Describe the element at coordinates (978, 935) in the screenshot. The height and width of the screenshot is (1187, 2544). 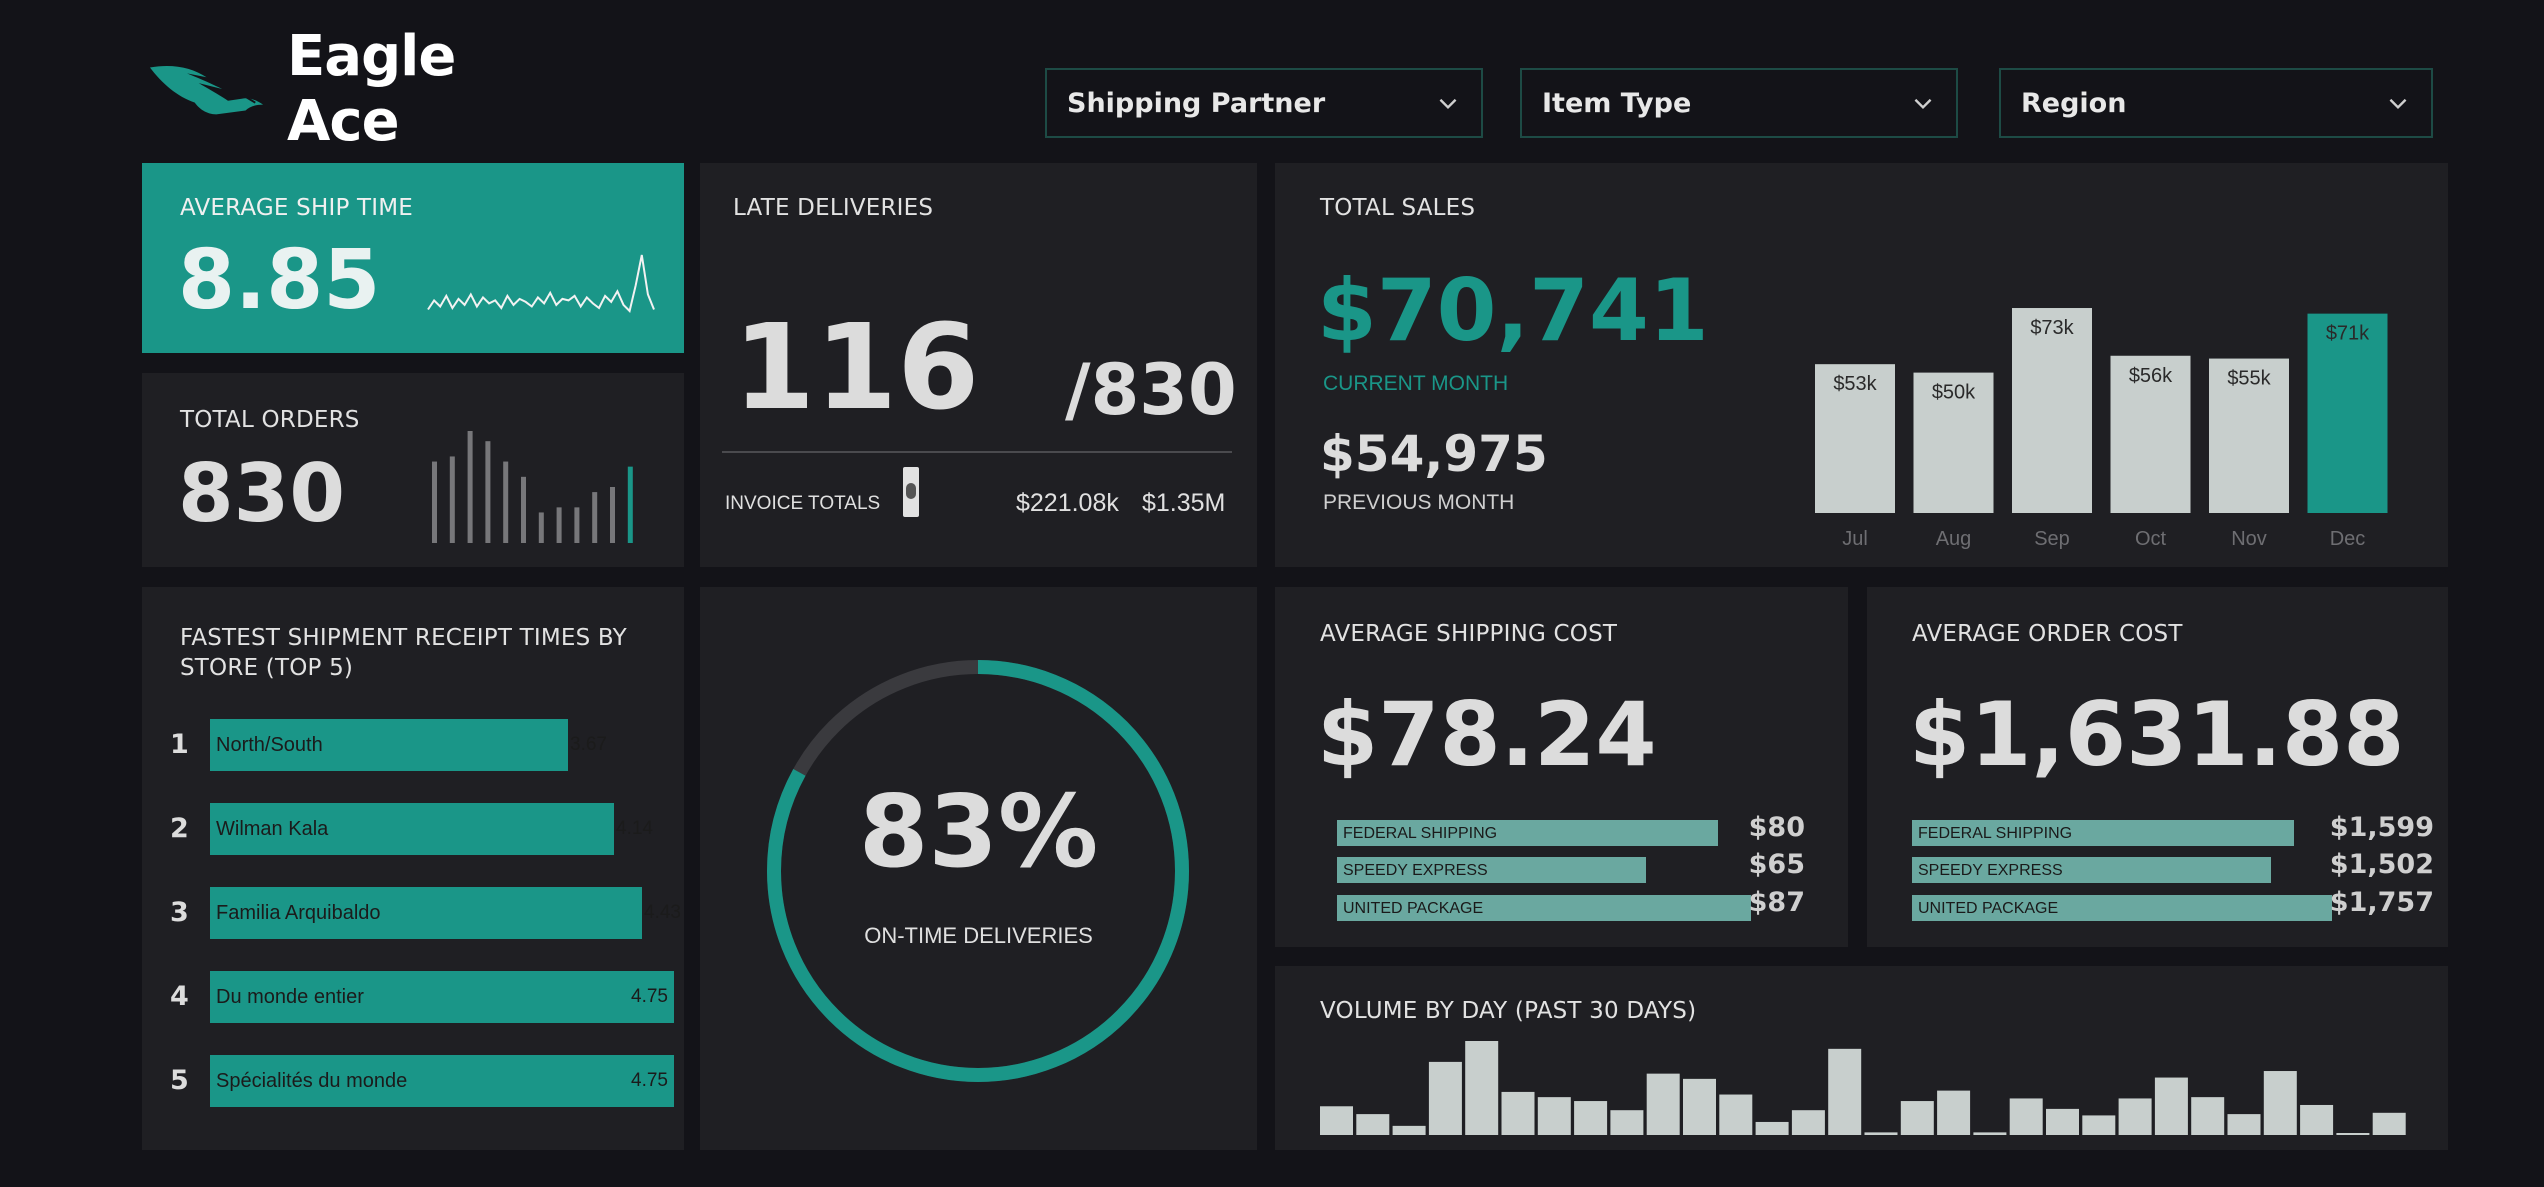
I see `on-time-label: ON-TIME DELIVERIES` at that location.